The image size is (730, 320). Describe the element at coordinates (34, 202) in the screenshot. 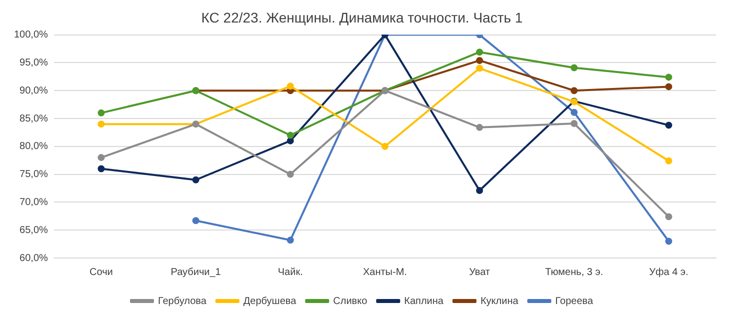

I see `y-tick-label: 70,0%` at that location.